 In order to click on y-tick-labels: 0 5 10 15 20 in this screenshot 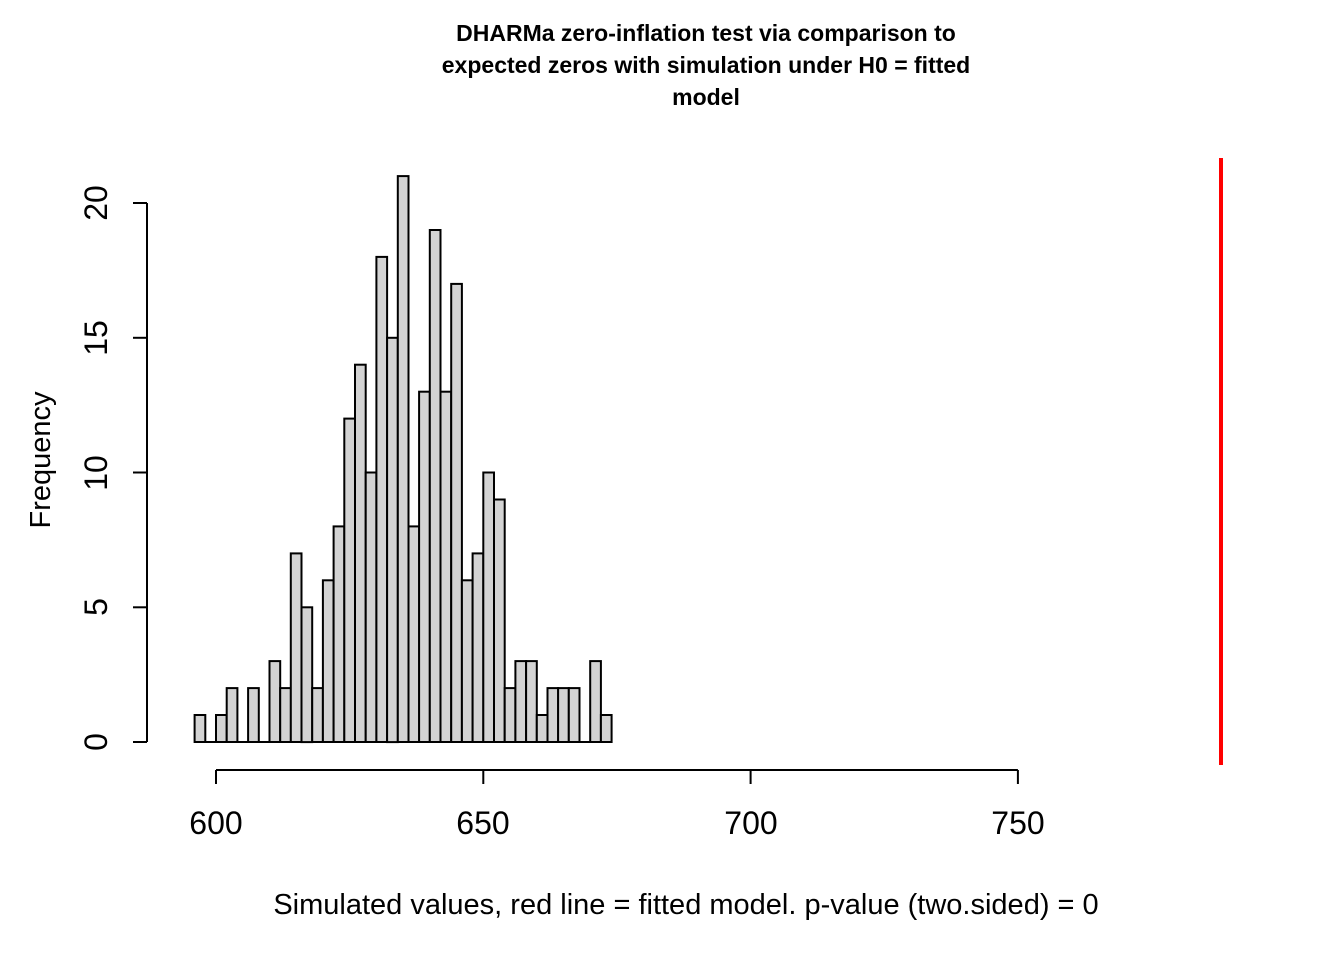, I will do `click(96, 468)`.